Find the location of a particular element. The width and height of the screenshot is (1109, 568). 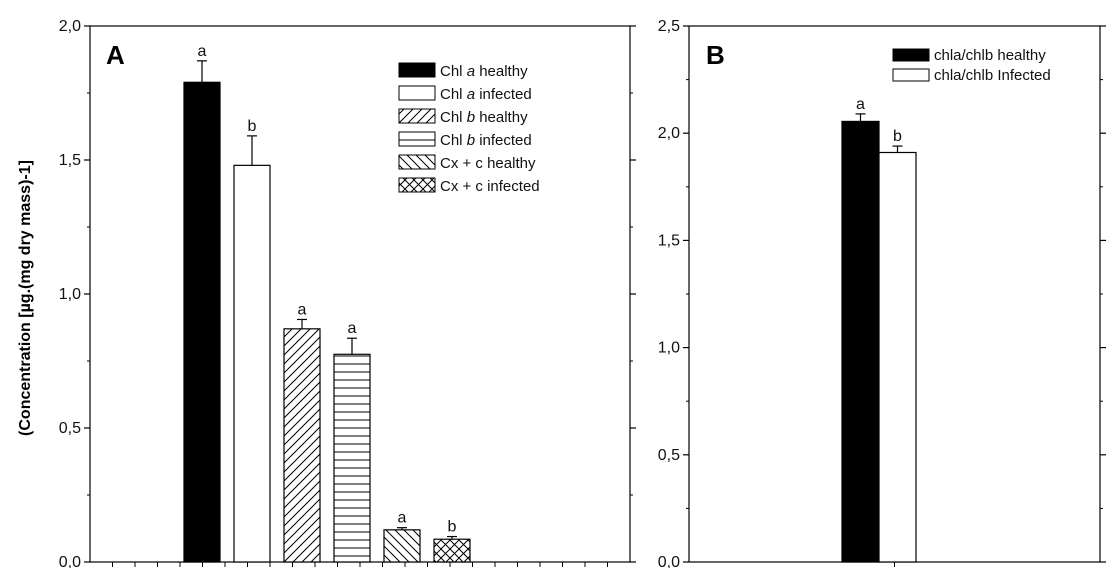

legend-label: chla/chlb healthy is located at coordinates (990, 55).